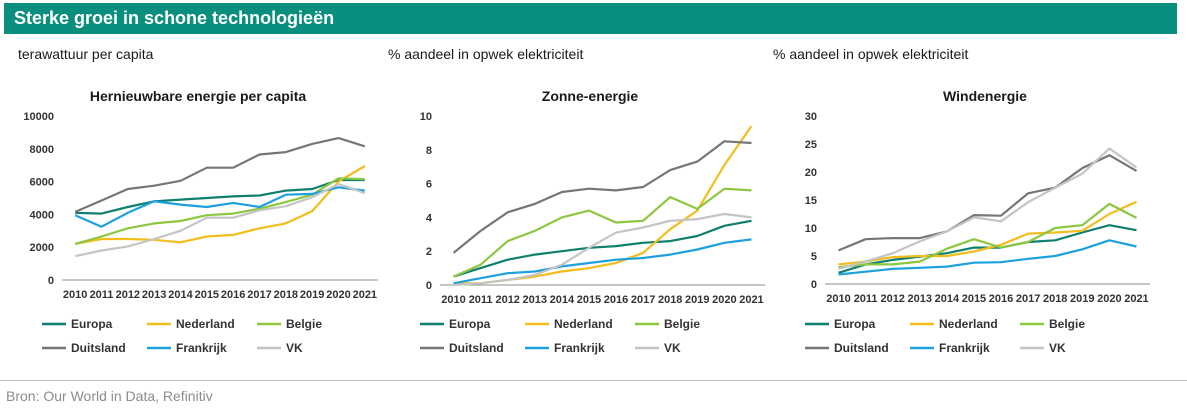 The height and width of the screenshot is (408, 1187). I want to click on y-tick-label: 5, so click(814, 257).